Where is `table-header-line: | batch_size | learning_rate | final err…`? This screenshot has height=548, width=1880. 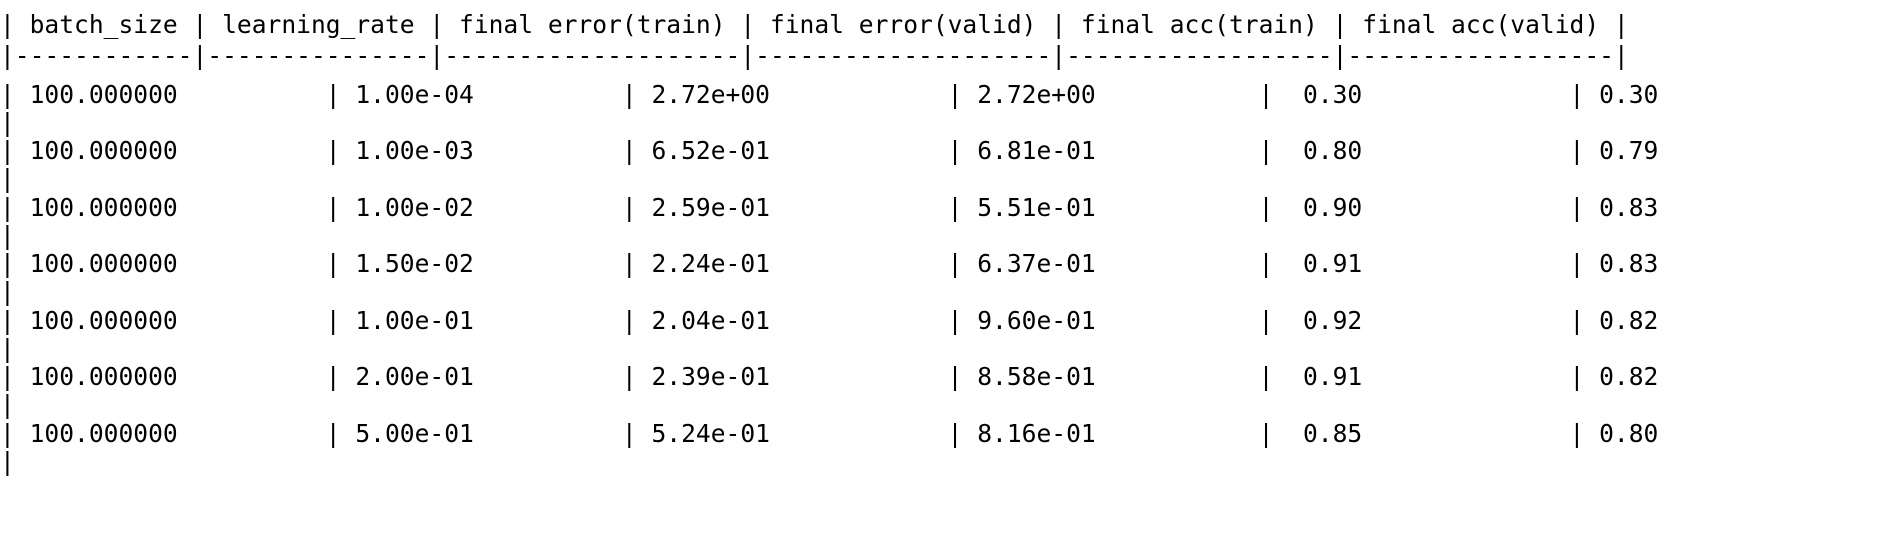
table-header-line: | batch_size | learning_rate | final err… is located at coordinates (814, 24).